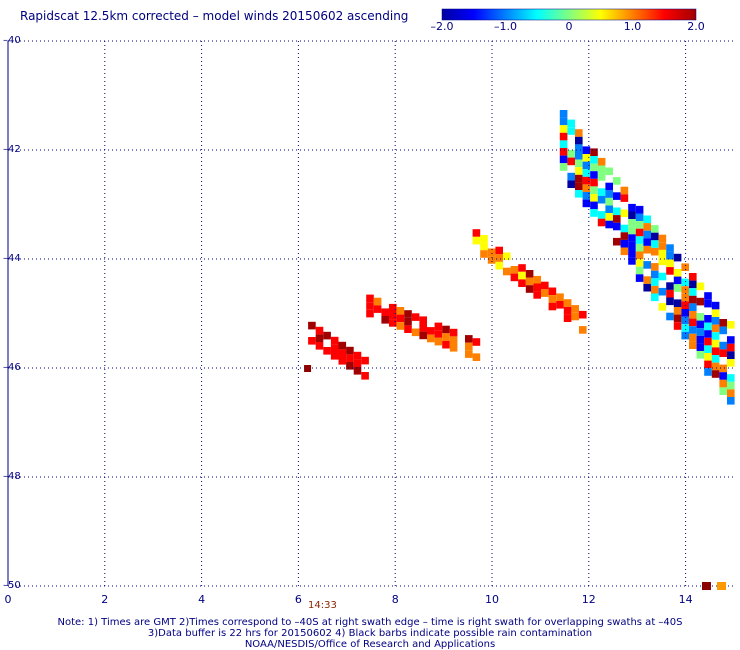  I want to click on colorbar-tick-label: –2.0, so click(442, 26).